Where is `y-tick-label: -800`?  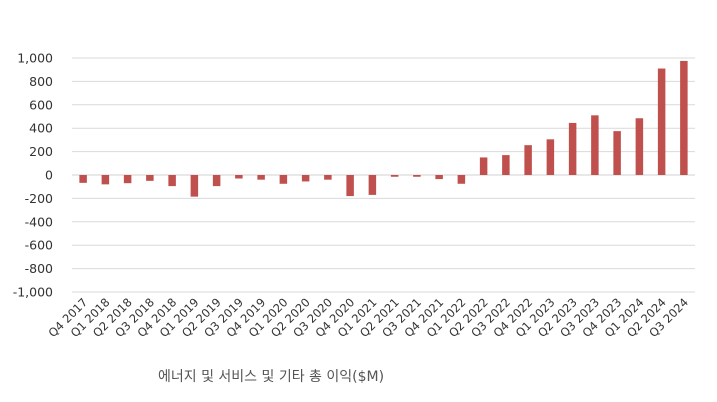
y-tick-label: -800 is located at coordinates (39, 268).